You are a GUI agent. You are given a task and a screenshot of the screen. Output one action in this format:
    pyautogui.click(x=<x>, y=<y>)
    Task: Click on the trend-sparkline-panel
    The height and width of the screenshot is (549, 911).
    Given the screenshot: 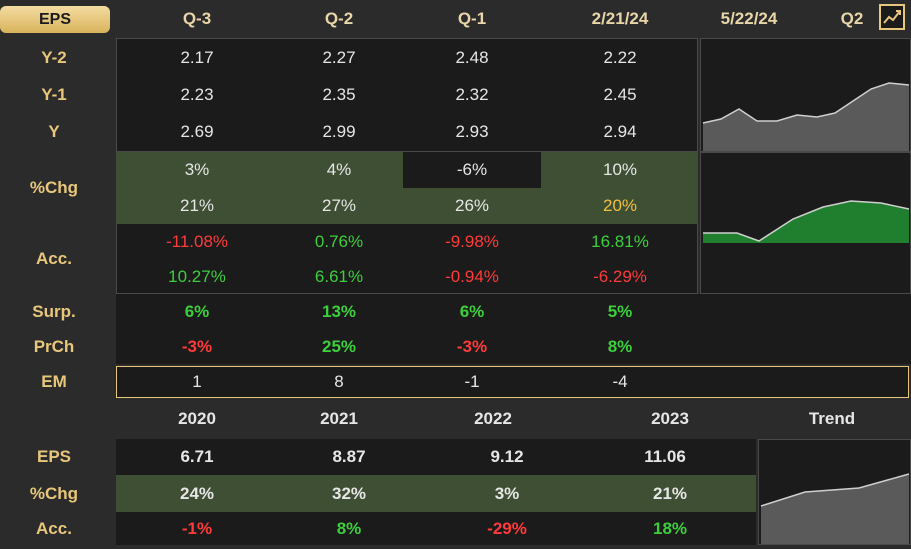 What is the action you would take?
    pyautogui.click(x=834, y=492)
    